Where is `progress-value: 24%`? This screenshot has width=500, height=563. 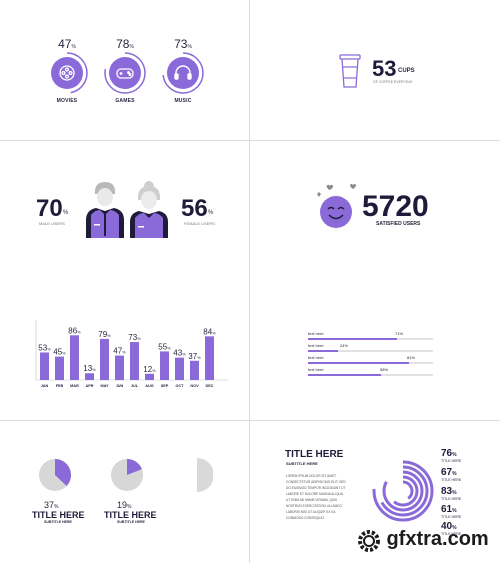
progress-value: 24% is located at coordinates (344, 345).